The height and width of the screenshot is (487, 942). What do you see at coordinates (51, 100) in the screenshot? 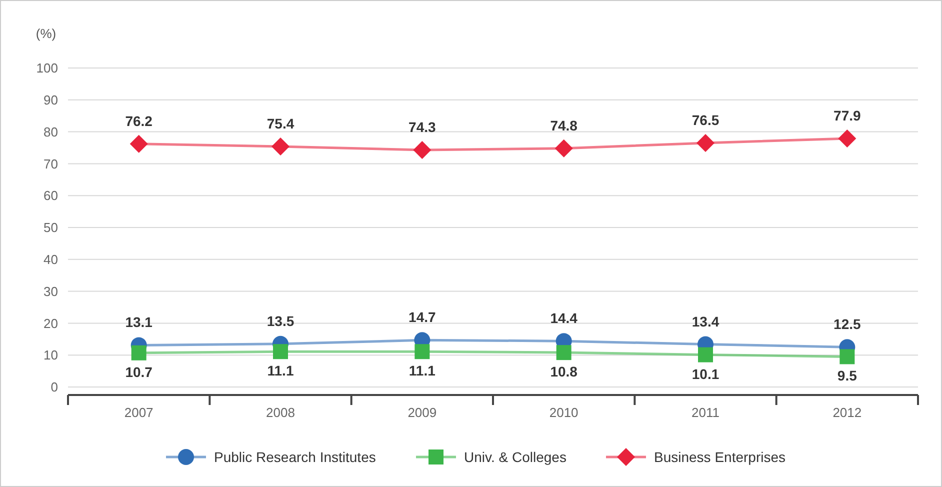
I see `y-tick-label: 90` at bounding box center [51, 100].